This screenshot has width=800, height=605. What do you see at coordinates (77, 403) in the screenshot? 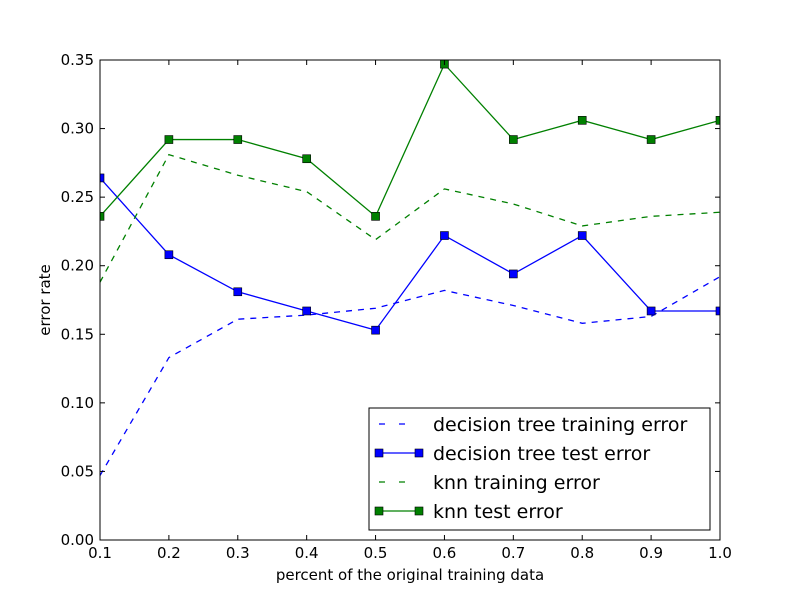
I see `y-tick-label: 0.10` at bounding box center [77, 403].